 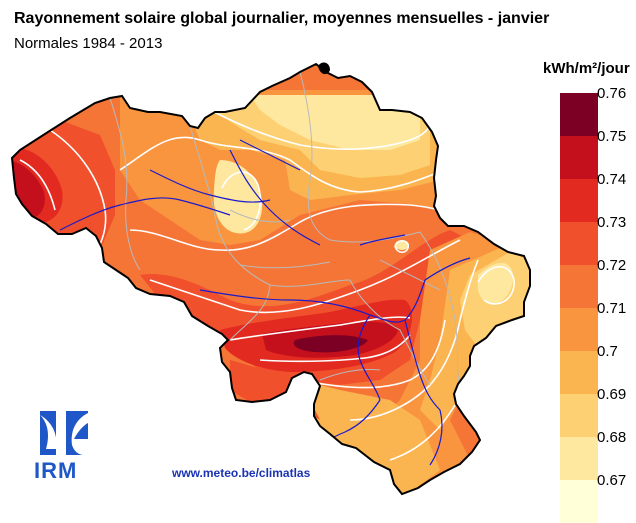 What do you see at coordinates (612, 265) in the screenshot?
I see `legend-label: 0.72` at bounding box center [612, 265].